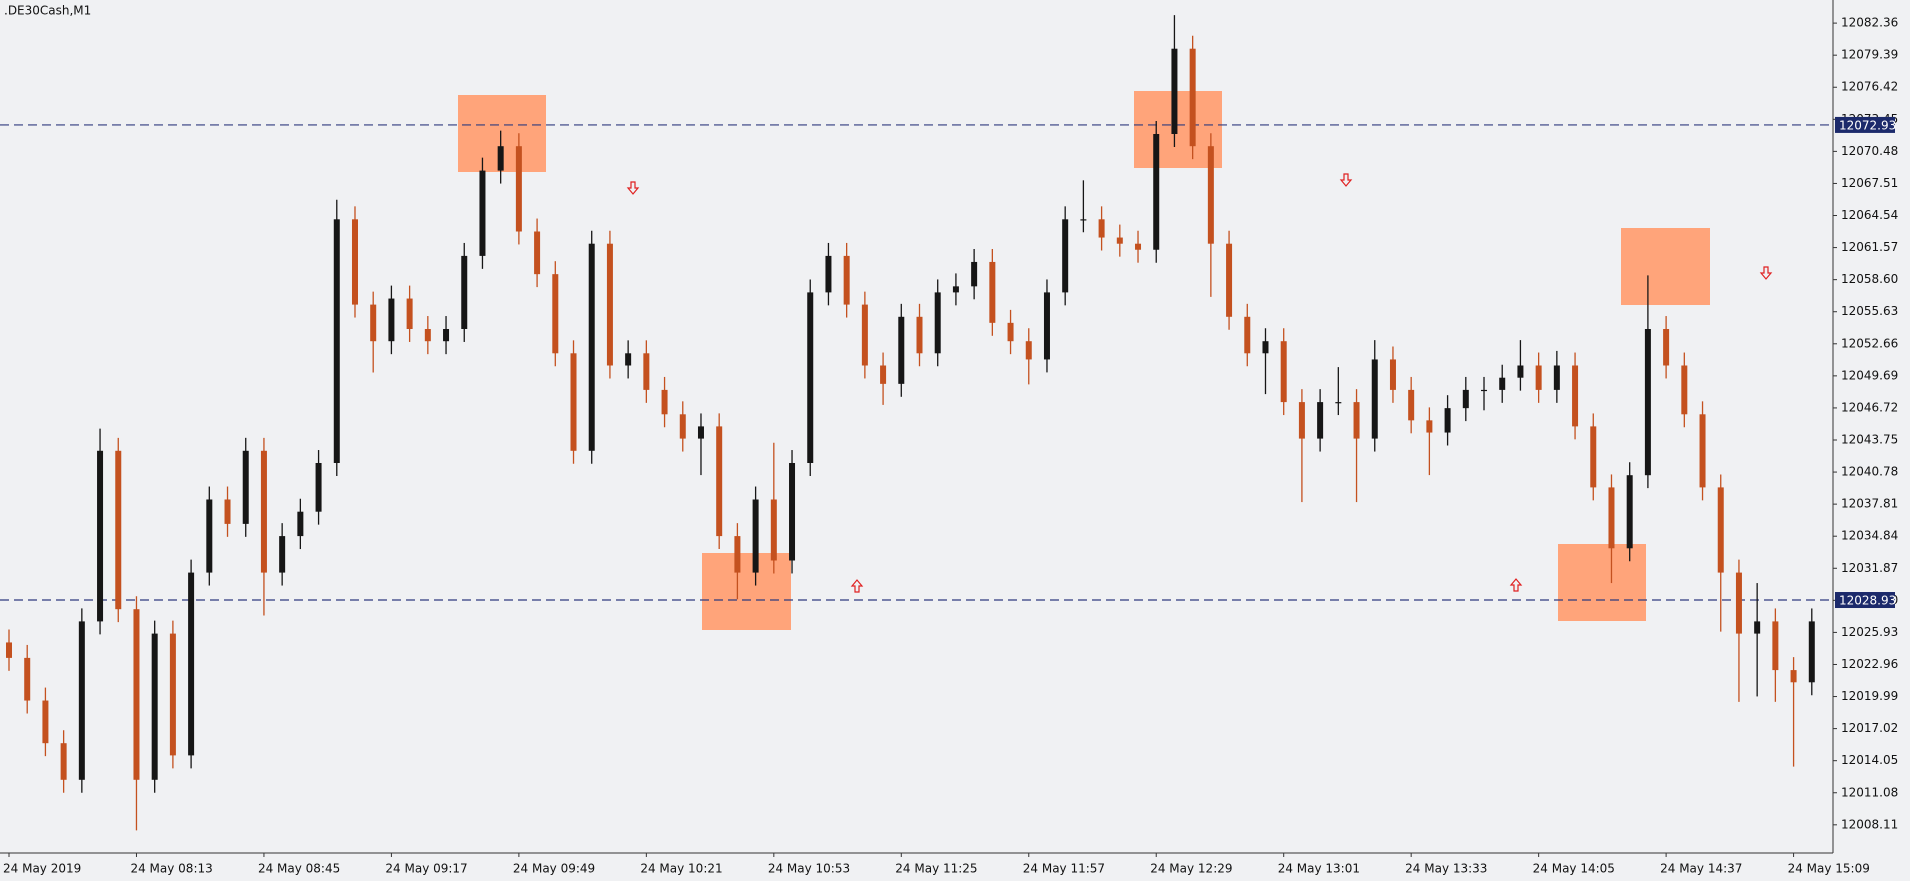  Describe the element at coordinates (42, 869) in the screenshot. I see `x-tick-label: 24 May 2019` at that location.